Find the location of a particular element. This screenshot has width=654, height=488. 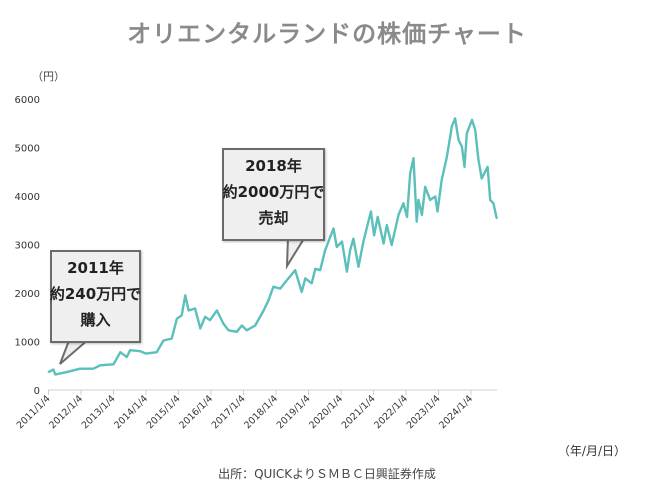

callout-purchase-2011: 2011年 約240万円で 購入 is located at coordinates (95, 296).